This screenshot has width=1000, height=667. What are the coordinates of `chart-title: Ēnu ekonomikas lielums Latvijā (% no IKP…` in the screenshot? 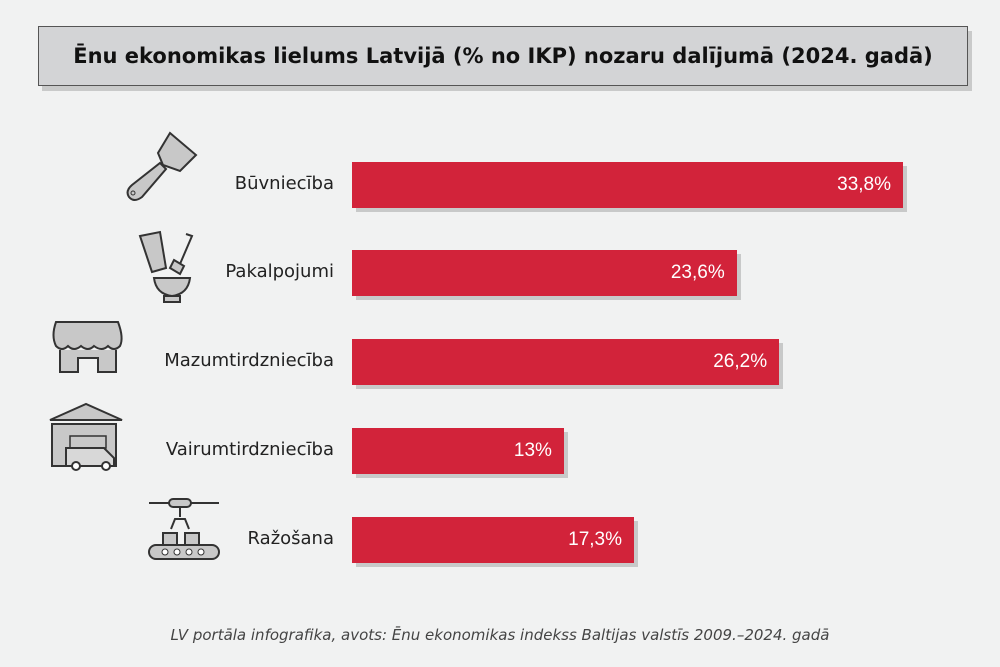 It's located at (503, 56).